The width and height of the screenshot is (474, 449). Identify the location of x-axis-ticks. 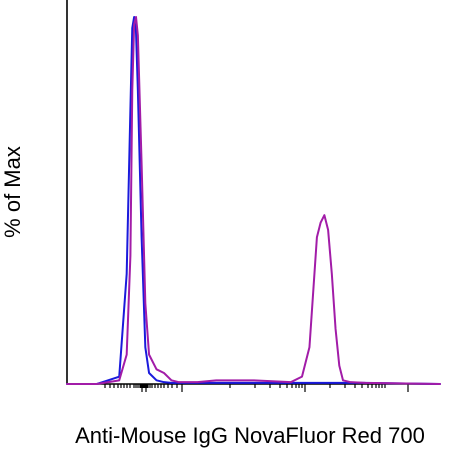
(256, 388).